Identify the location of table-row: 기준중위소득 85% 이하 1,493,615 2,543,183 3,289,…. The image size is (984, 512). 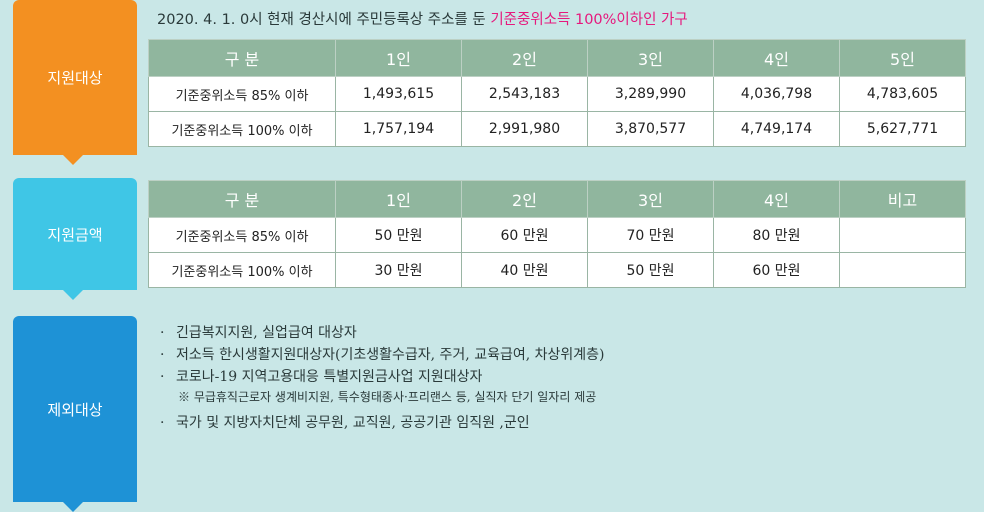
(557, 94).